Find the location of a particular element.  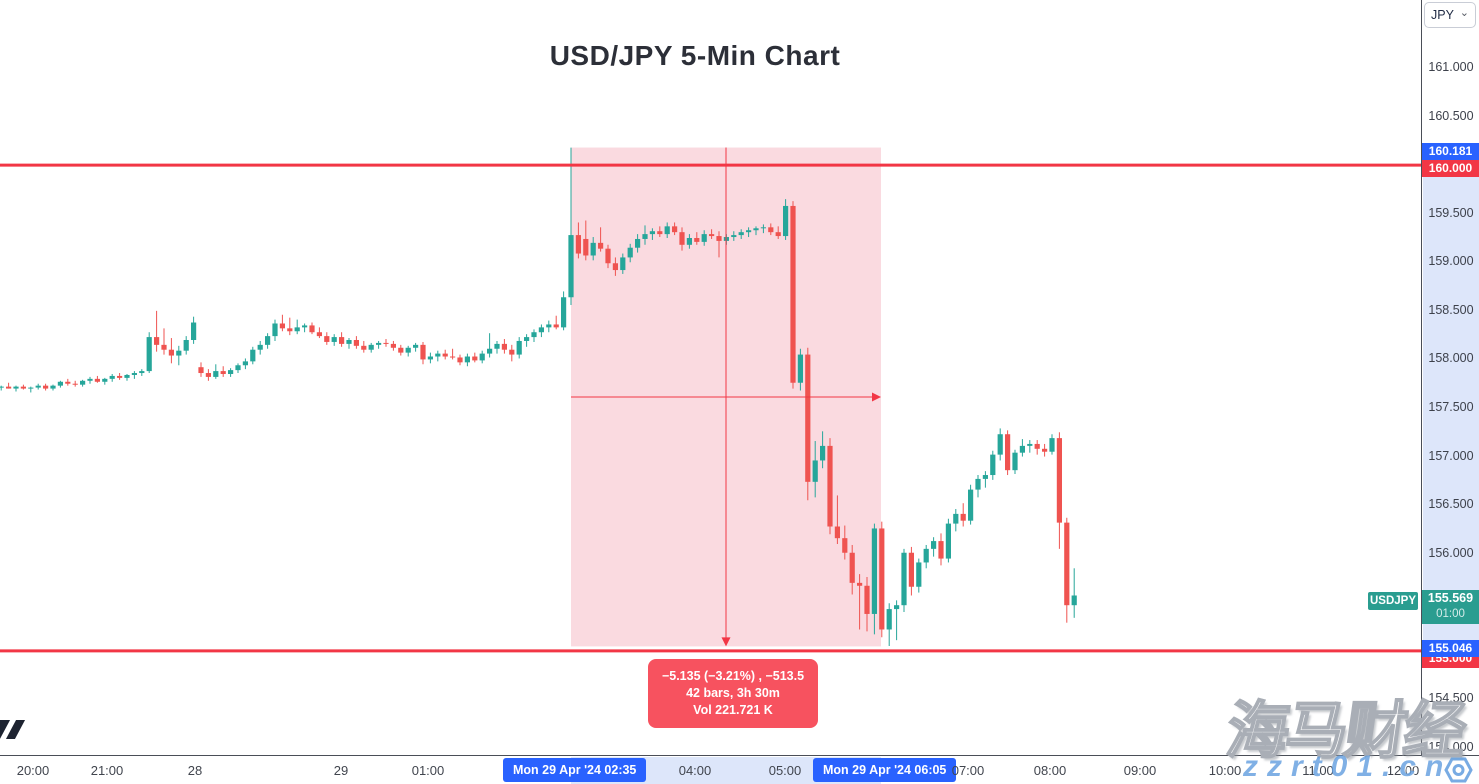

price-tick-label: 156.000 is located at coordinates (1451, 552).